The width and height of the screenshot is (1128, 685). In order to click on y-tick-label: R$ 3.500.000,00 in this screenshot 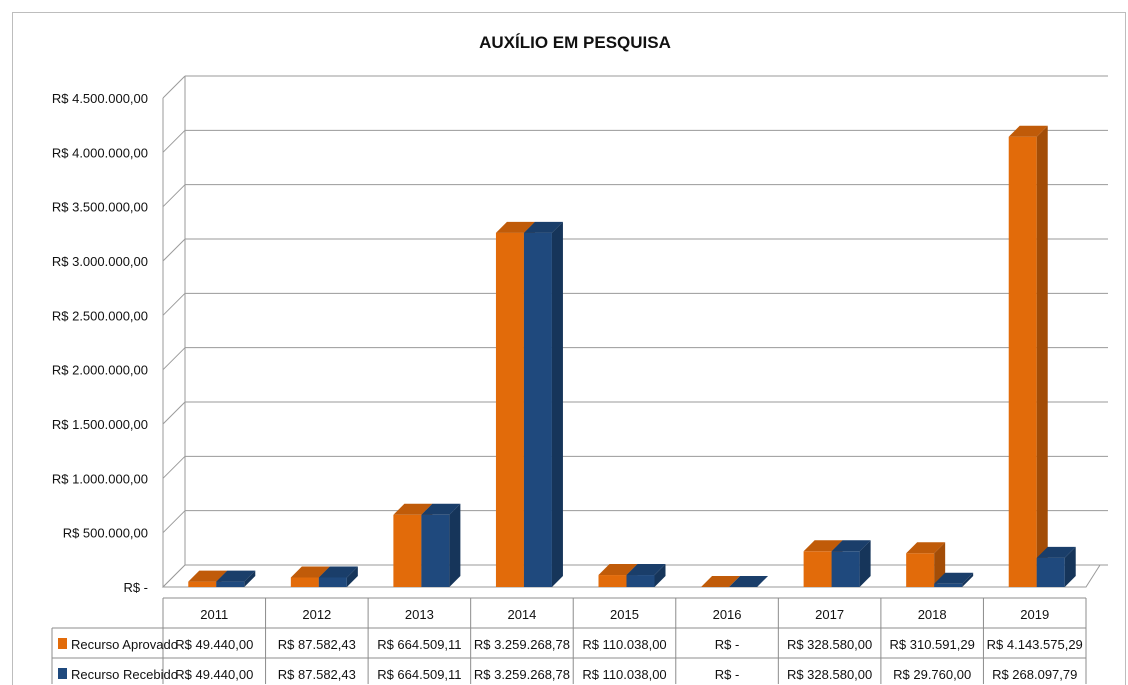, I will do `click(100, 207)`.